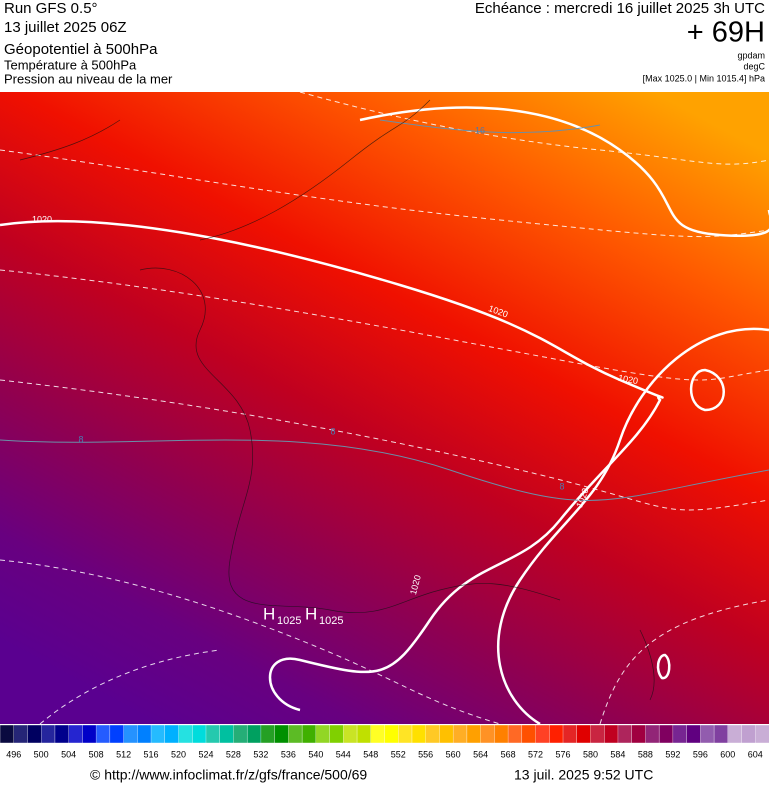  I want to click on unit: degC, so click(754, 66).